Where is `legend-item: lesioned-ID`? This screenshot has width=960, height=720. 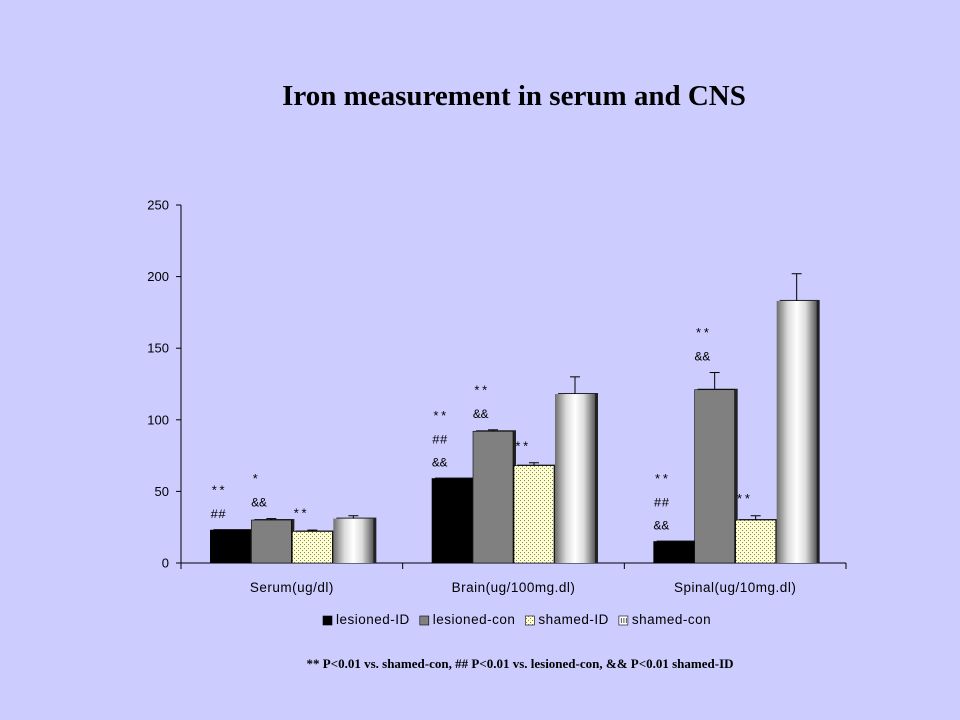
legend-item: lesioned-ID is located at coordinates (366, 619).